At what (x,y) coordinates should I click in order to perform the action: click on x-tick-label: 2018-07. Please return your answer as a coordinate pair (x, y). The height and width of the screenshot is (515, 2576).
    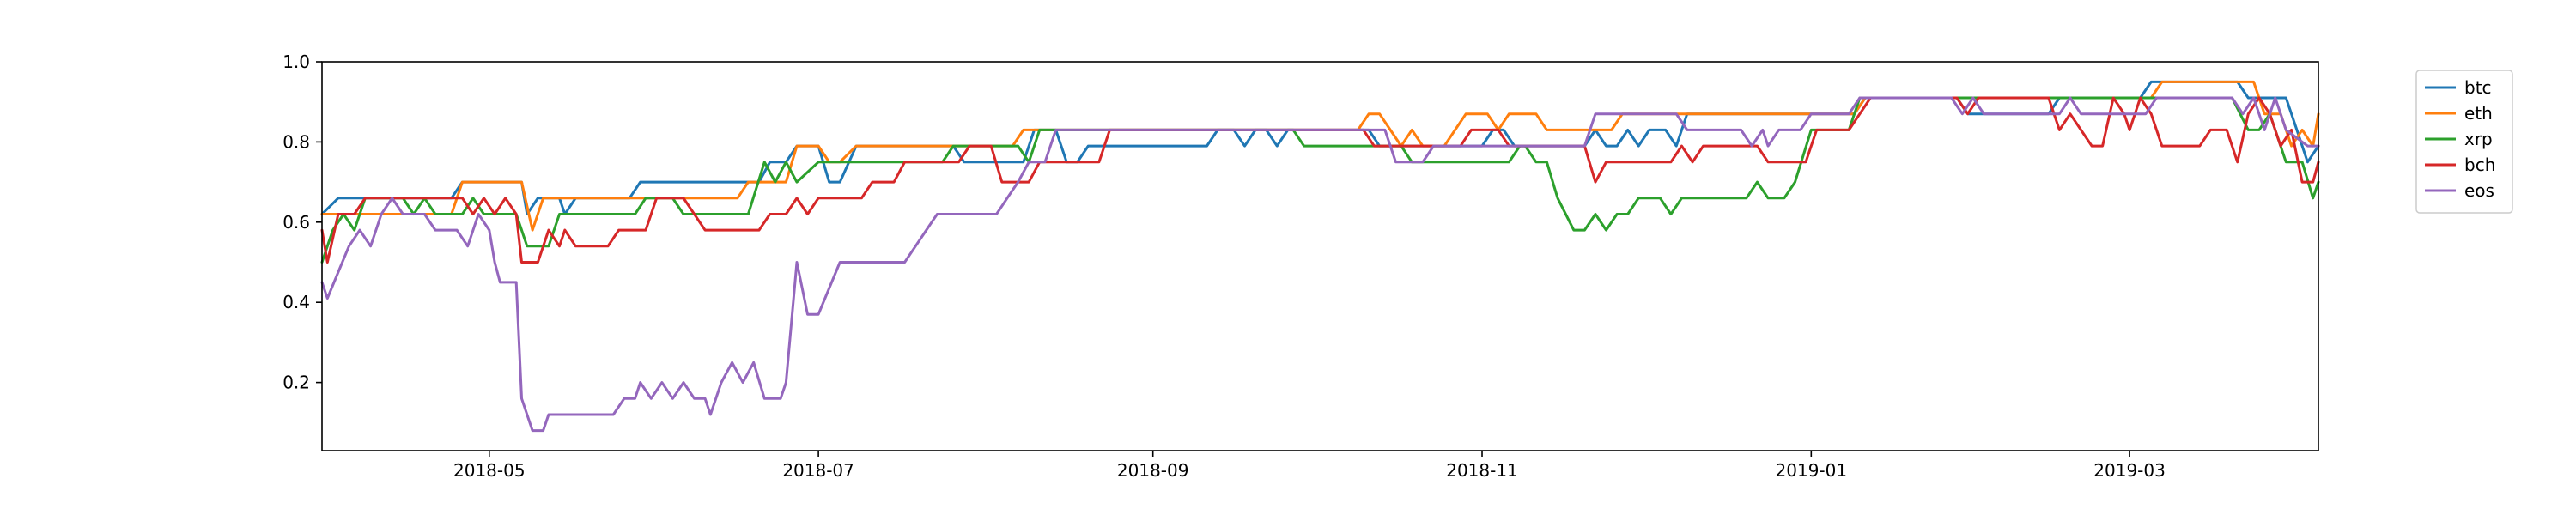
    Looking at the image, I should click on (818, 470).